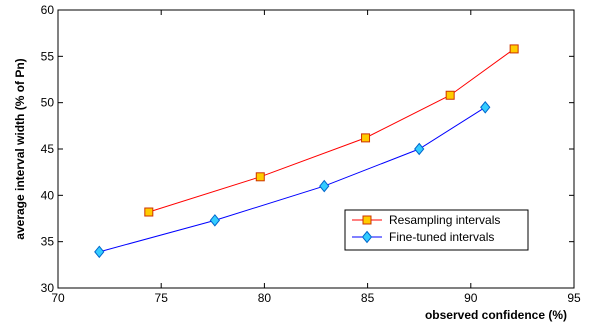 This screenshot has height=324, width=597. Describe the element at coordinates (48, 149) in the screenshot. I see `y-tick-label: 45` at that location.